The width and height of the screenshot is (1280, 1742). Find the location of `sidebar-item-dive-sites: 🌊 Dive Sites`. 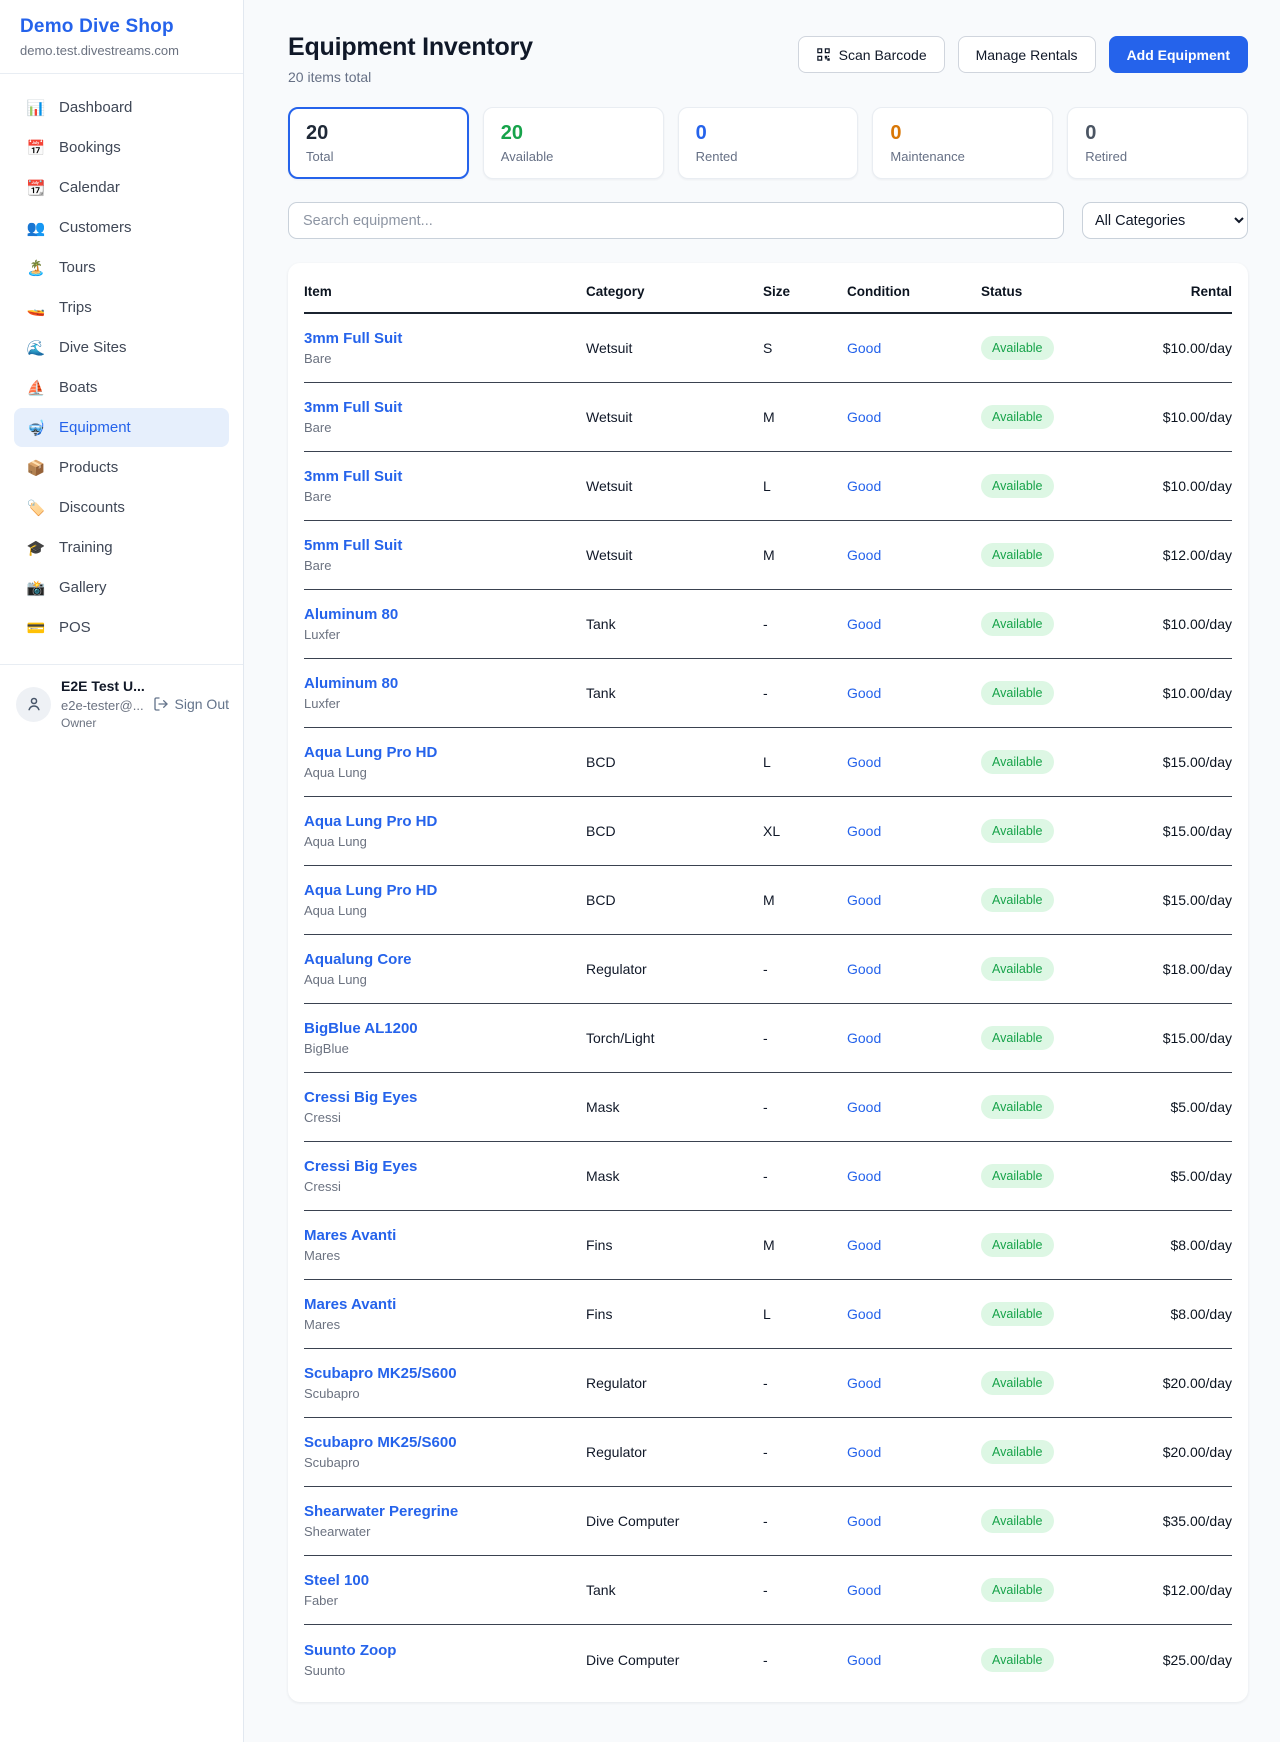

sidebar-item-dive-sites: 🌊 Dive Sites is located at coordinates (121, 347).